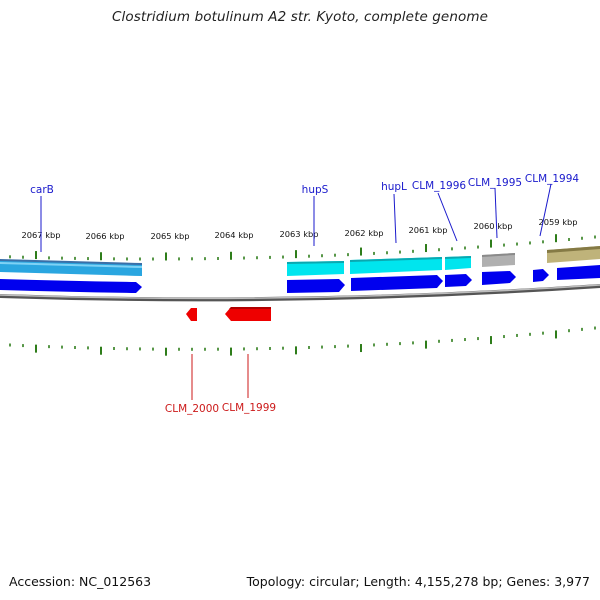 The width and height of the screenshot is (600, 600). Describe the element at coordinates (42, 190) in the screenshot. I see `gene-label-carB: carB` at that location.